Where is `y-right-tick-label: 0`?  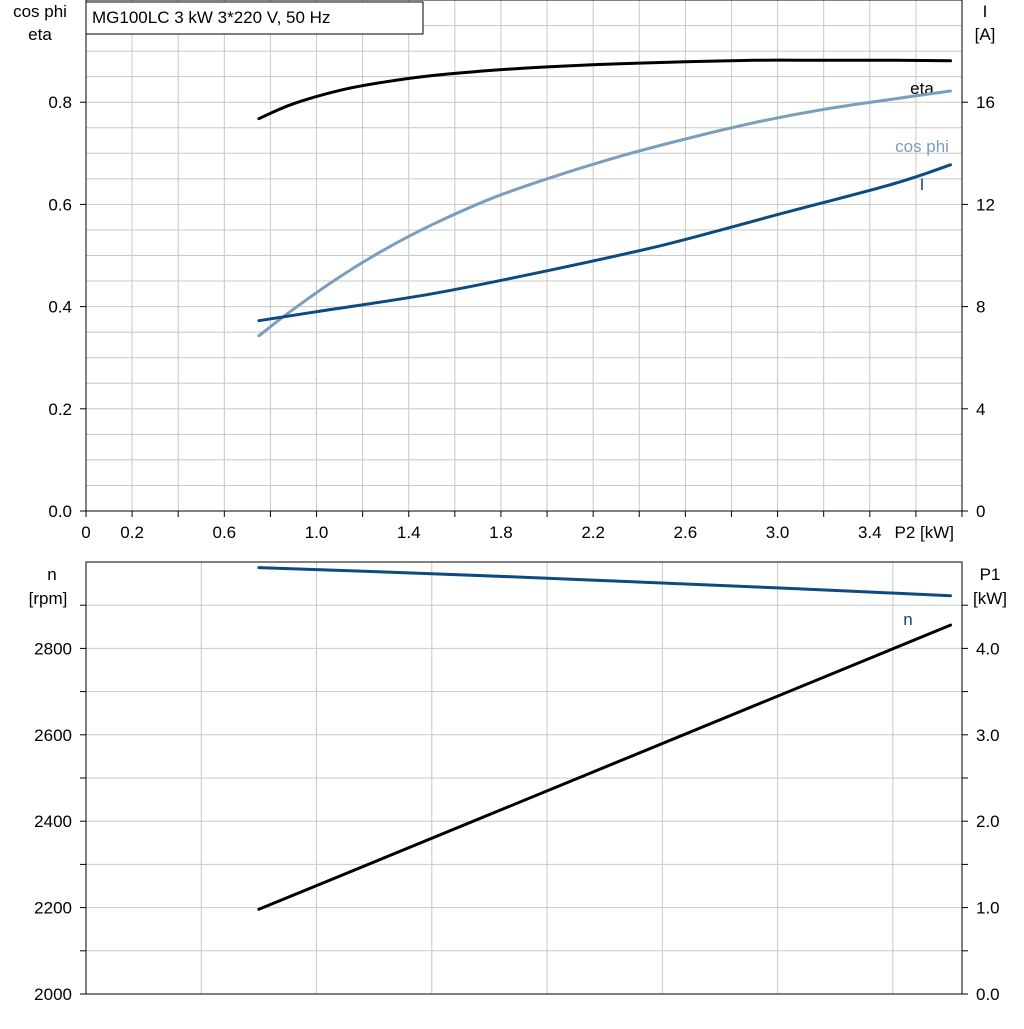 y-right-tick-label: 0 is located at coordinates (980, 511).